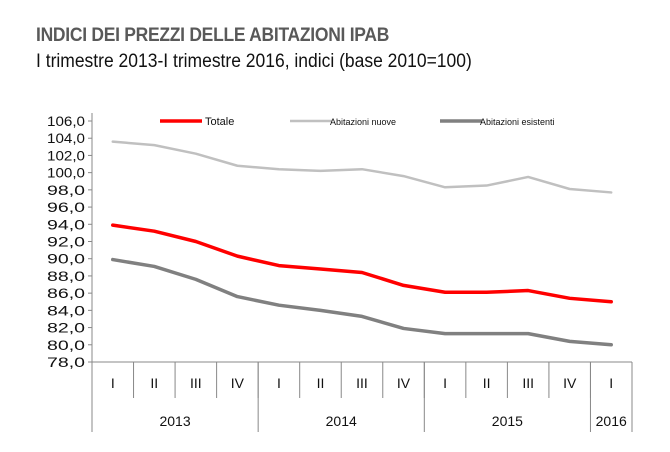  What do you see at coordinates (341, 421) in the screenshot?
I see `year-label: 2014` at bounding box center [341, 421].